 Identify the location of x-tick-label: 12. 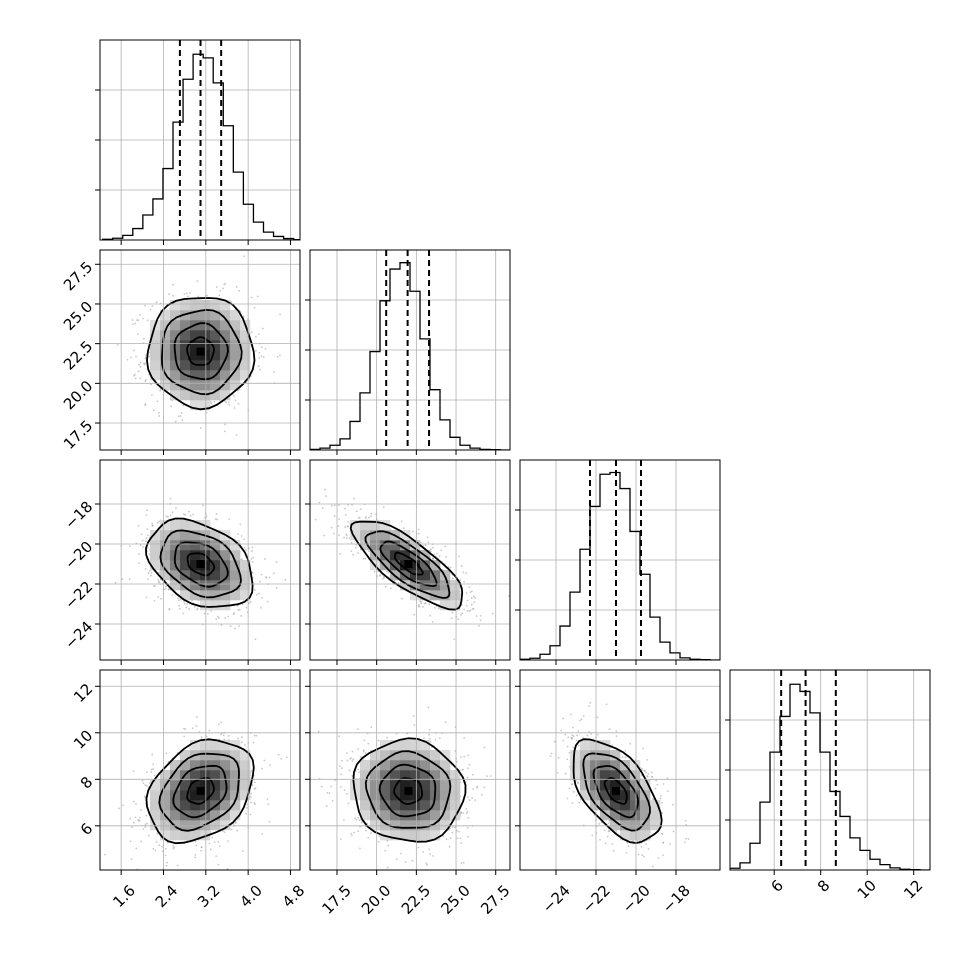
(913, 889).